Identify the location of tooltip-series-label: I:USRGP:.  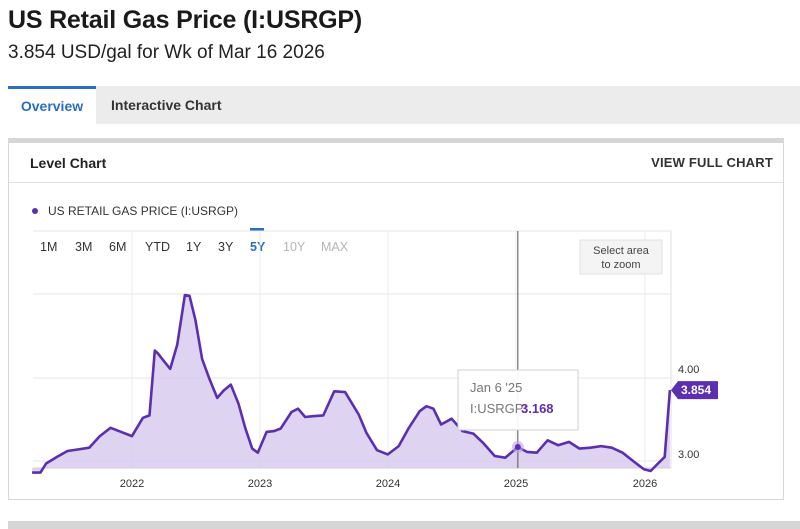
(498, 408).